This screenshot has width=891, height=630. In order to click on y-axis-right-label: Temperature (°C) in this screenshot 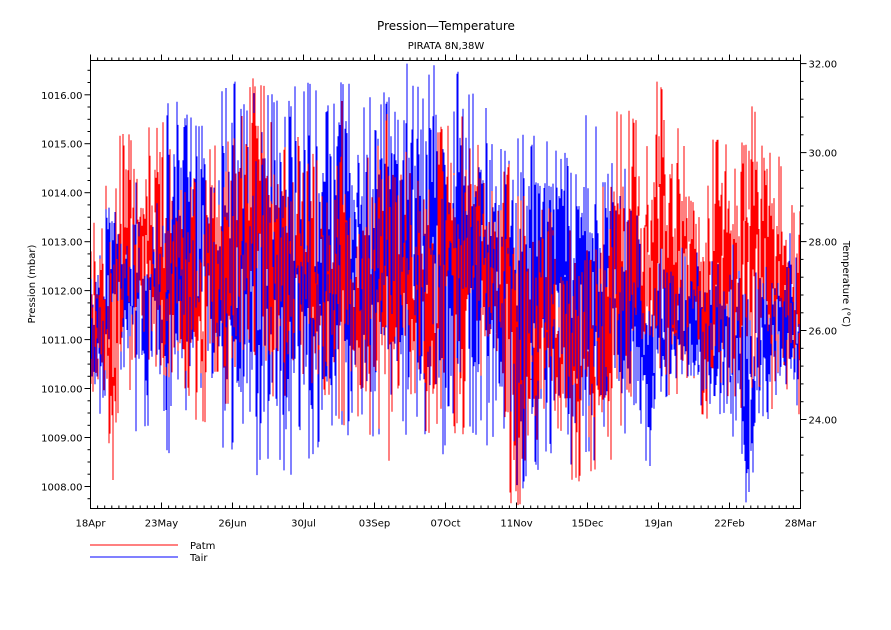, I will do `click(845, 283)`.